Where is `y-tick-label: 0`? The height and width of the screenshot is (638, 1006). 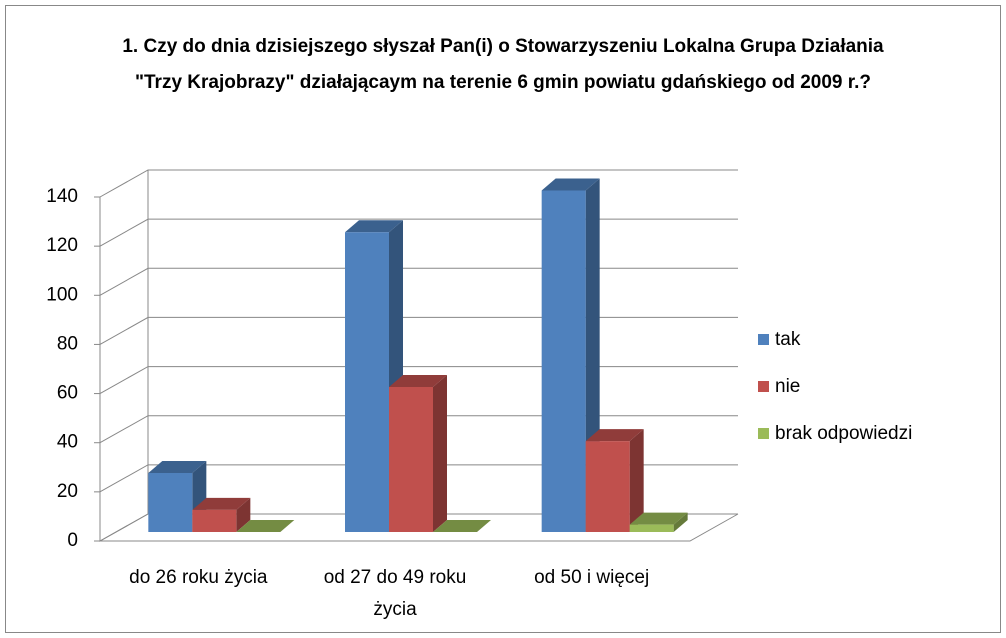
y-tick-label: 0 is located at coordinates (72, 540).